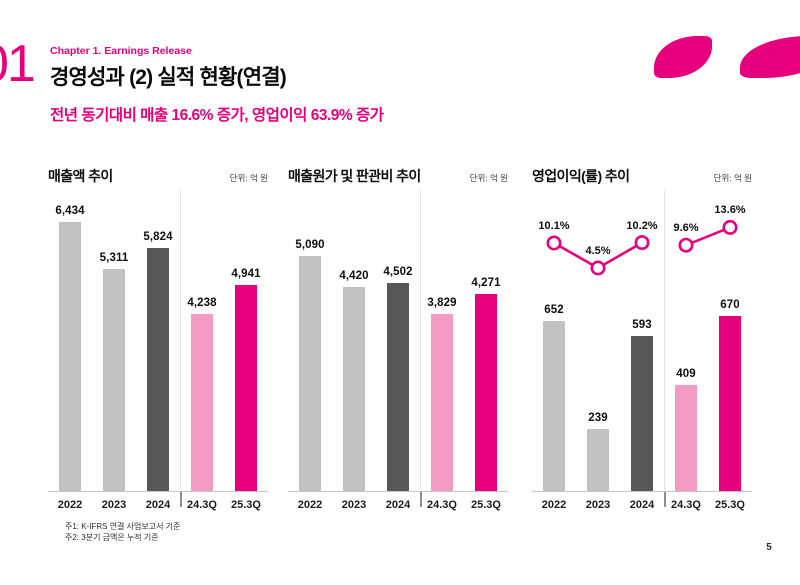 This screenshot has height=585, width=800. Describe the element at coordinates (730, 305) in the screenshot. I see `bar-value-label: 670` at that location.